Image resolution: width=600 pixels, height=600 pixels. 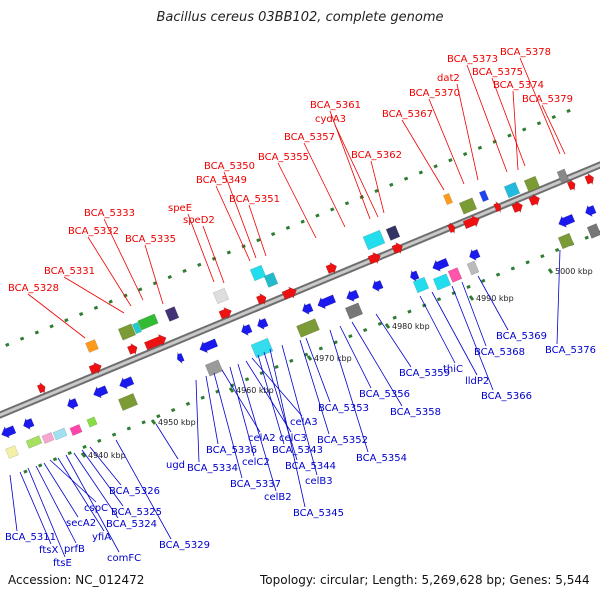 I want to click on forward-gene-label: cydA3, so click(x=330, y=119).